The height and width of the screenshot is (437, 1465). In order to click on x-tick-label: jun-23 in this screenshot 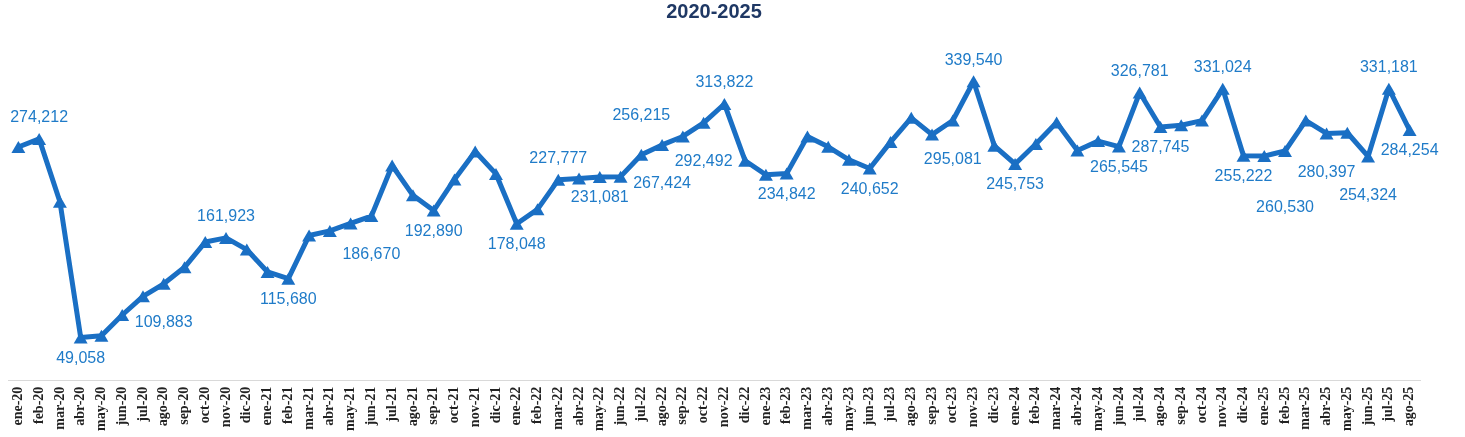, I will do `click(869, 406)`.